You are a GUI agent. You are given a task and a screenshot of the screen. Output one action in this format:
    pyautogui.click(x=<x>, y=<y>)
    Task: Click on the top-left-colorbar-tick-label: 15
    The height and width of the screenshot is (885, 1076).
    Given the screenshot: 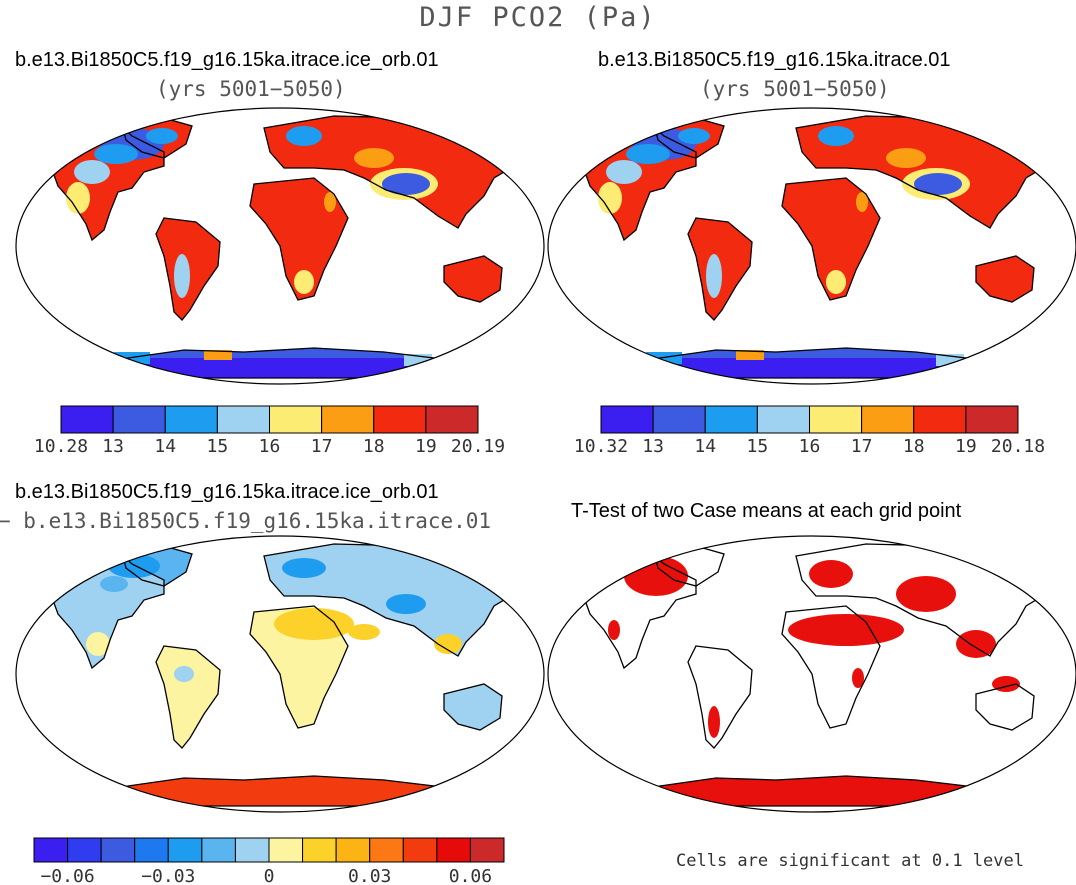 What is the action you would take?
    pyautogui.click(x=218, y=446)
    